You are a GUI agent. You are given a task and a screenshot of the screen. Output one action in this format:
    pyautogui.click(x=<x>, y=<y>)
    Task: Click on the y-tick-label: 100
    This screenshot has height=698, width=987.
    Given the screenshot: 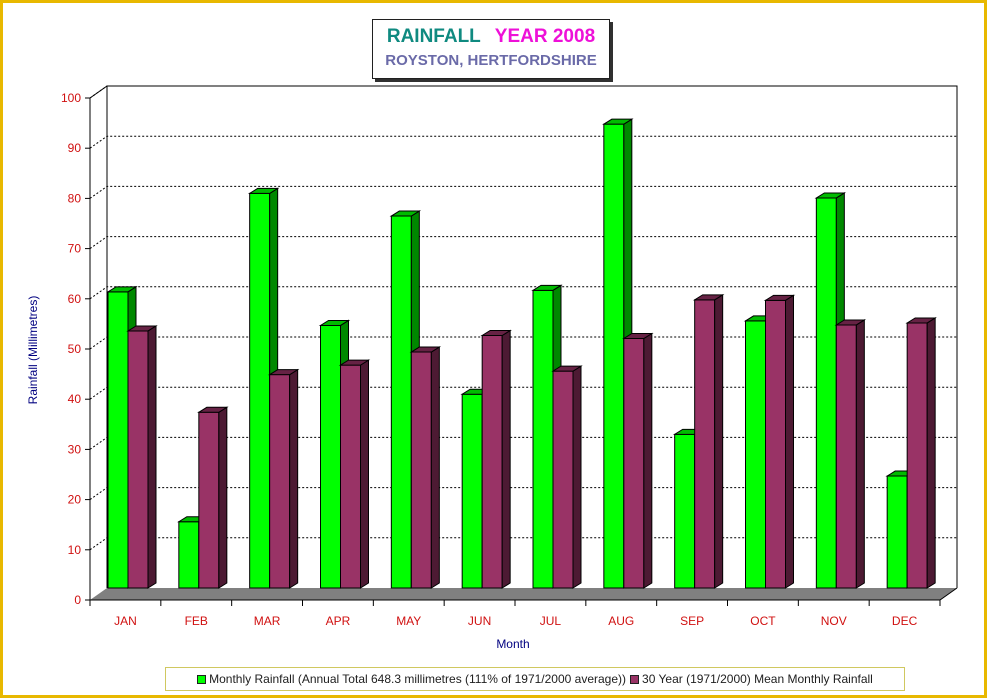 What is the action you would take?
    pyautogui.click(x=71, y=98)
    